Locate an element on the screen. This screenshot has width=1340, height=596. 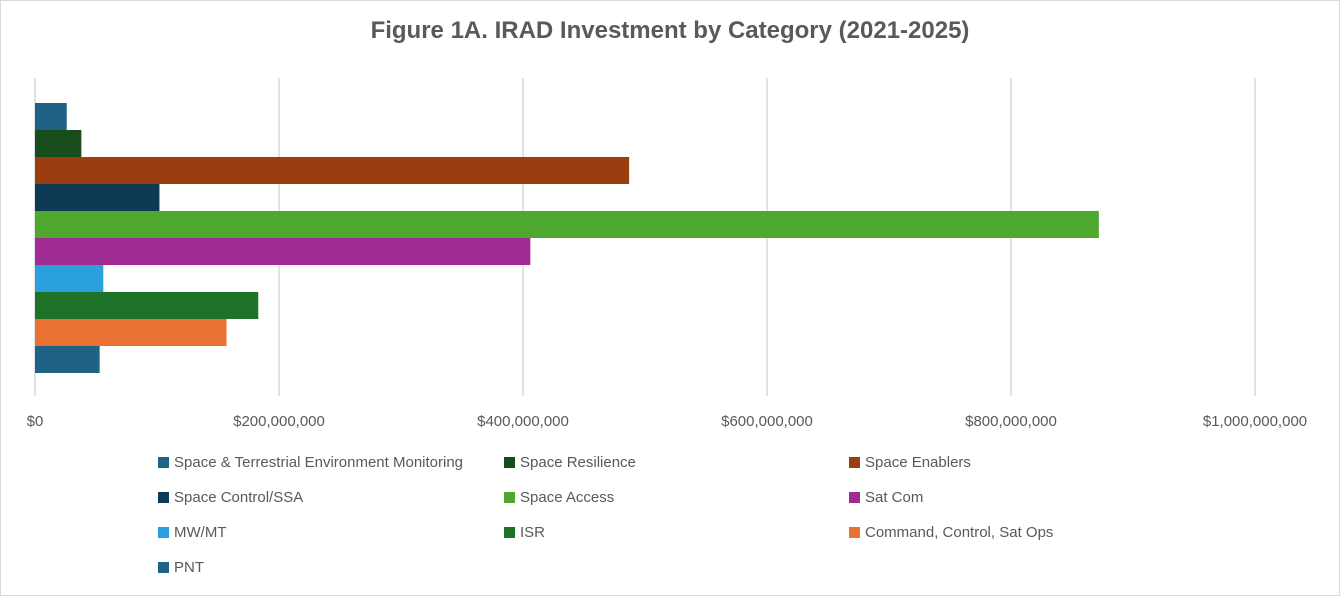
bar-command-control-sat-ops is located at coordinates (131, 332).